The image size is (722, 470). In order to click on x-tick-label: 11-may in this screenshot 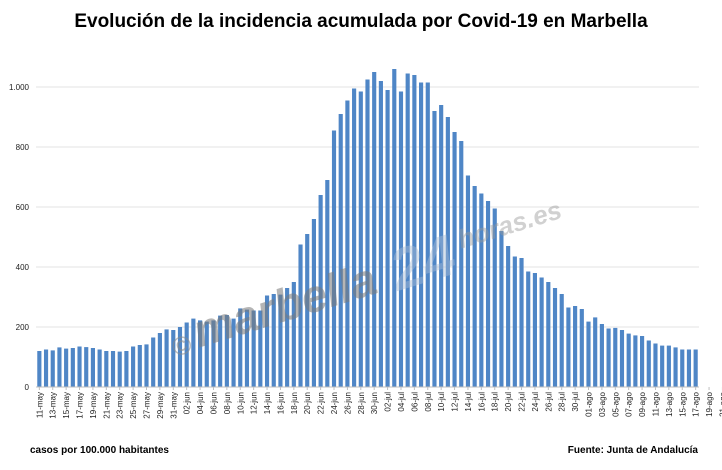, I will do `click(39, 405)`.